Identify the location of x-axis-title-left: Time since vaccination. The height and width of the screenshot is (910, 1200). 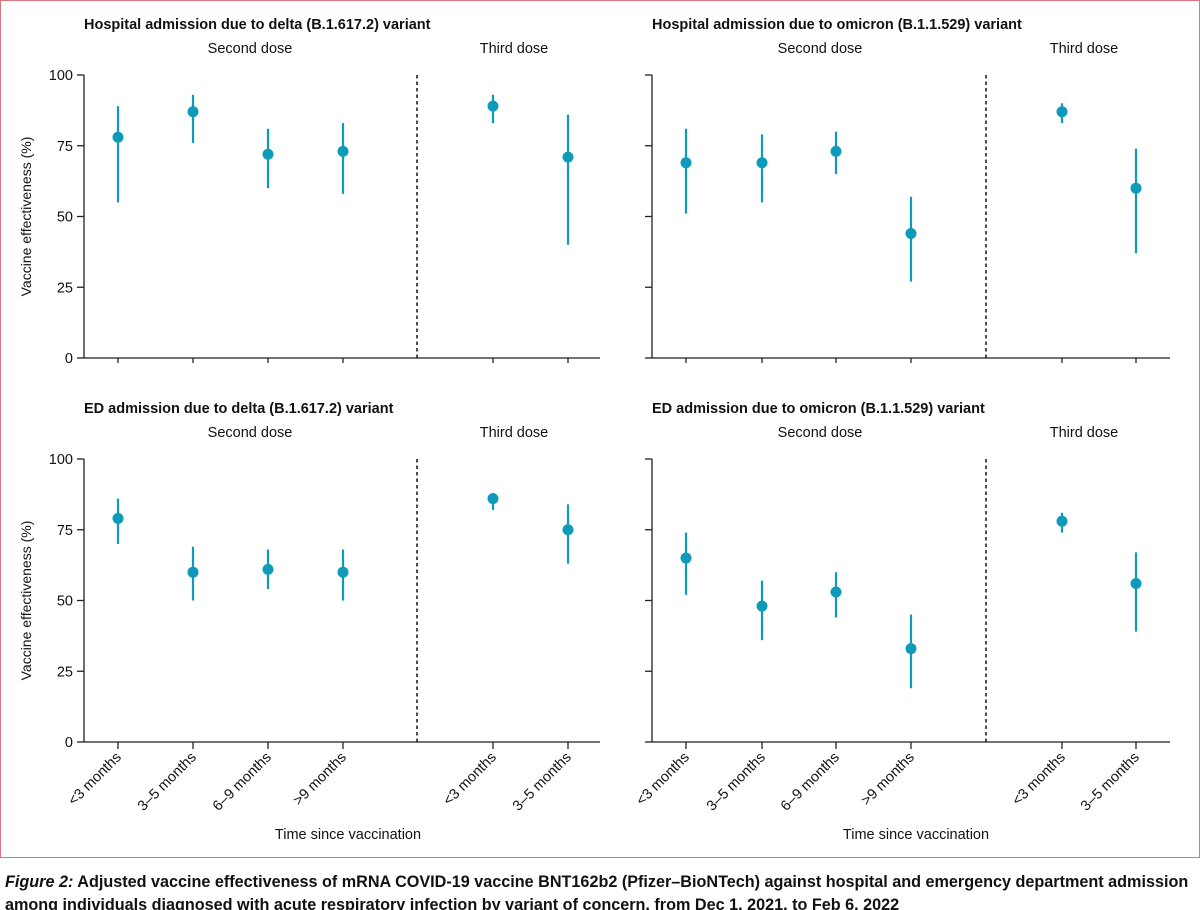
(348, 835).